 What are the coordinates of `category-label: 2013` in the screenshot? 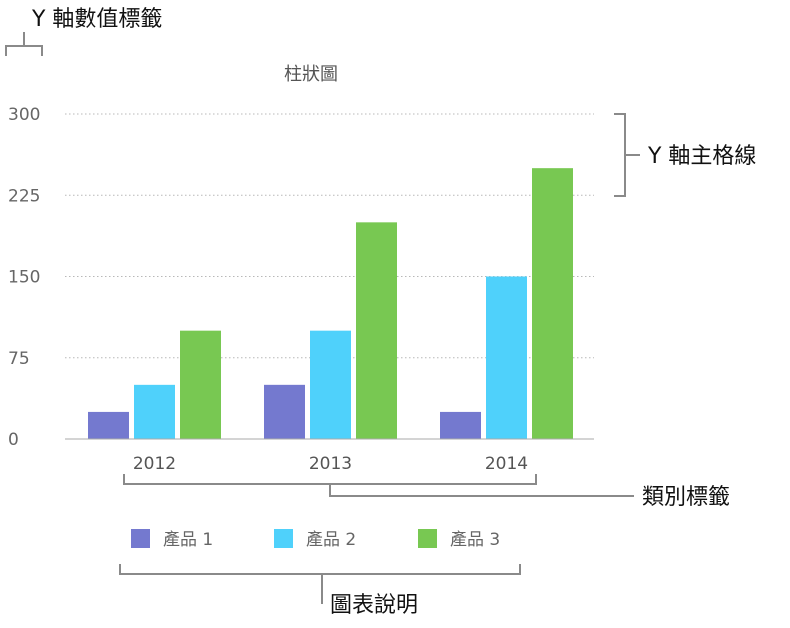 It's located at (330, 464).